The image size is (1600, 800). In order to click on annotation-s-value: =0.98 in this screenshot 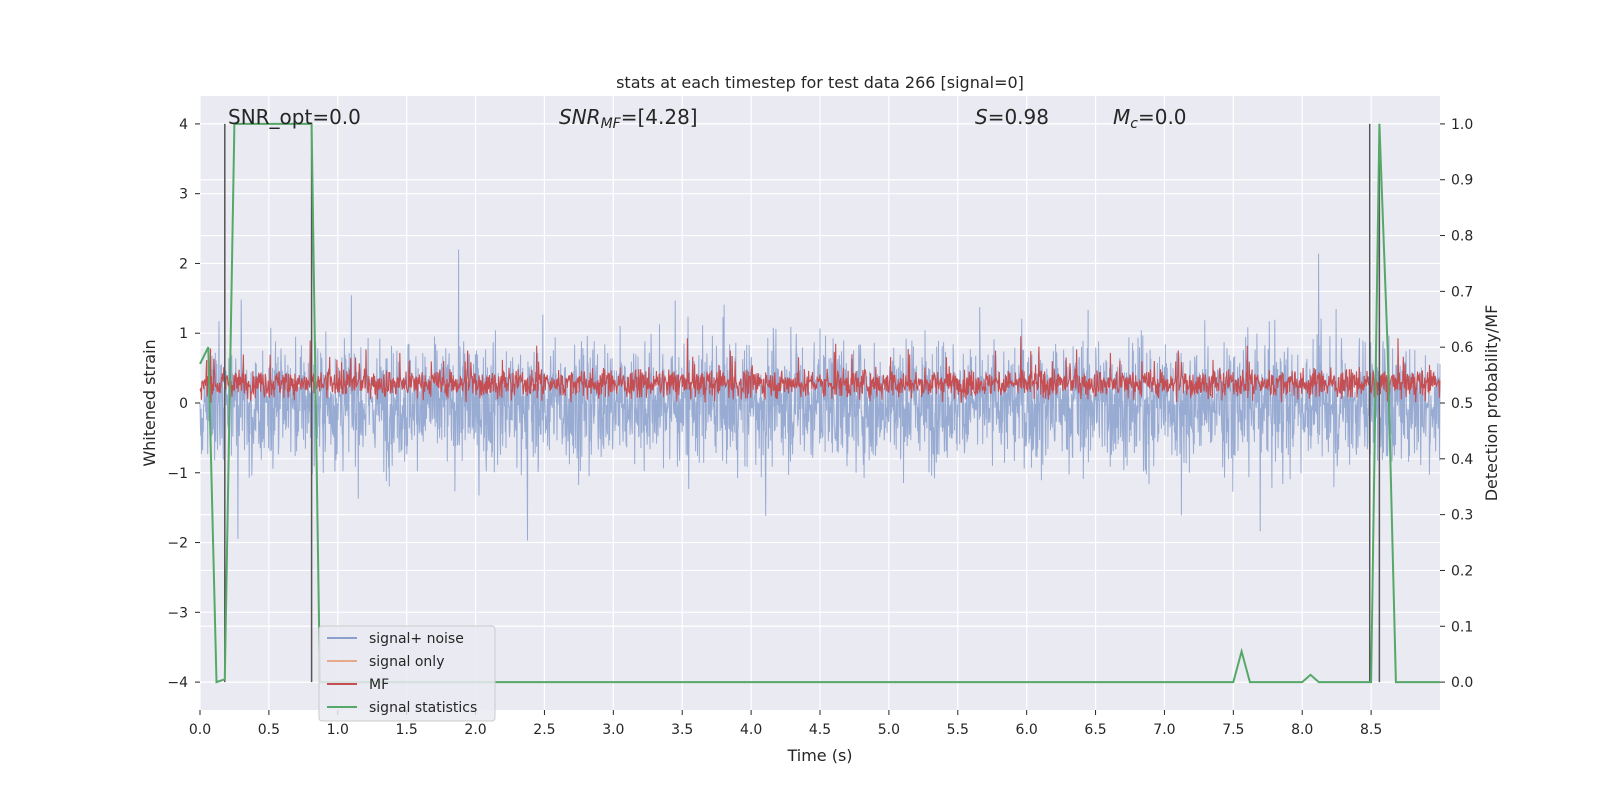, I will do `click(1018, 117)`.